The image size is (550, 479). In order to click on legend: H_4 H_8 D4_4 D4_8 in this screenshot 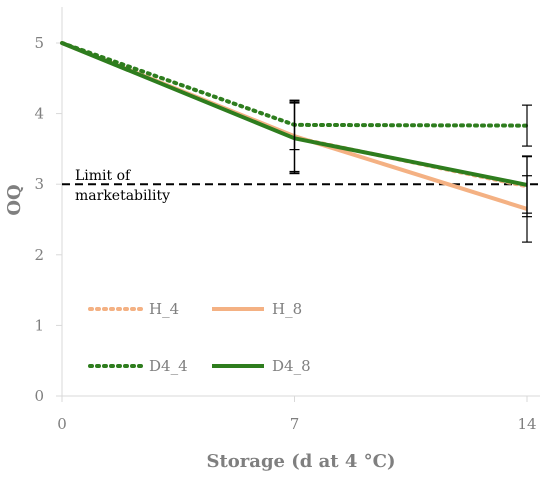, I will do `click(199, 337)`.